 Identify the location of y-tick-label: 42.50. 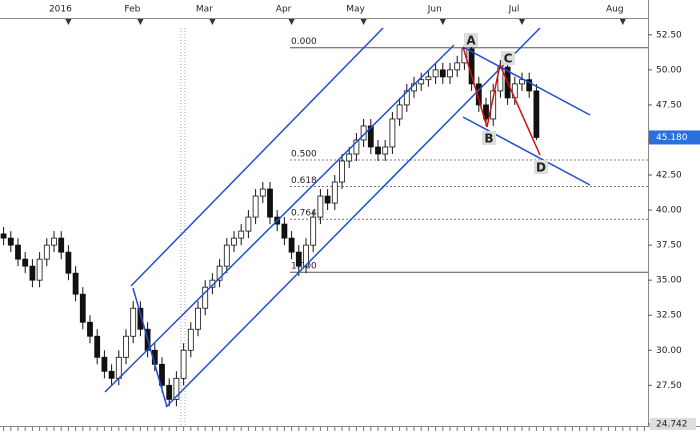
(669, 176).